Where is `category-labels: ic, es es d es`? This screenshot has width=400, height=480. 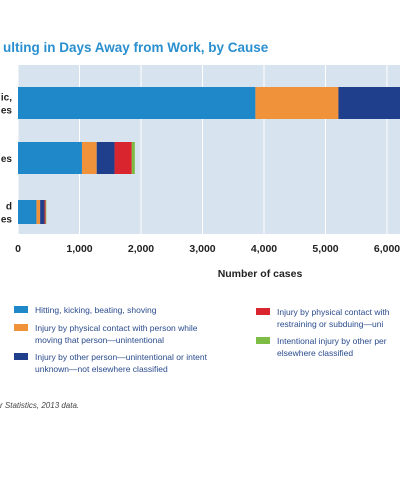 category-labels: ic, es es d es is located at coordinates (7, 159).